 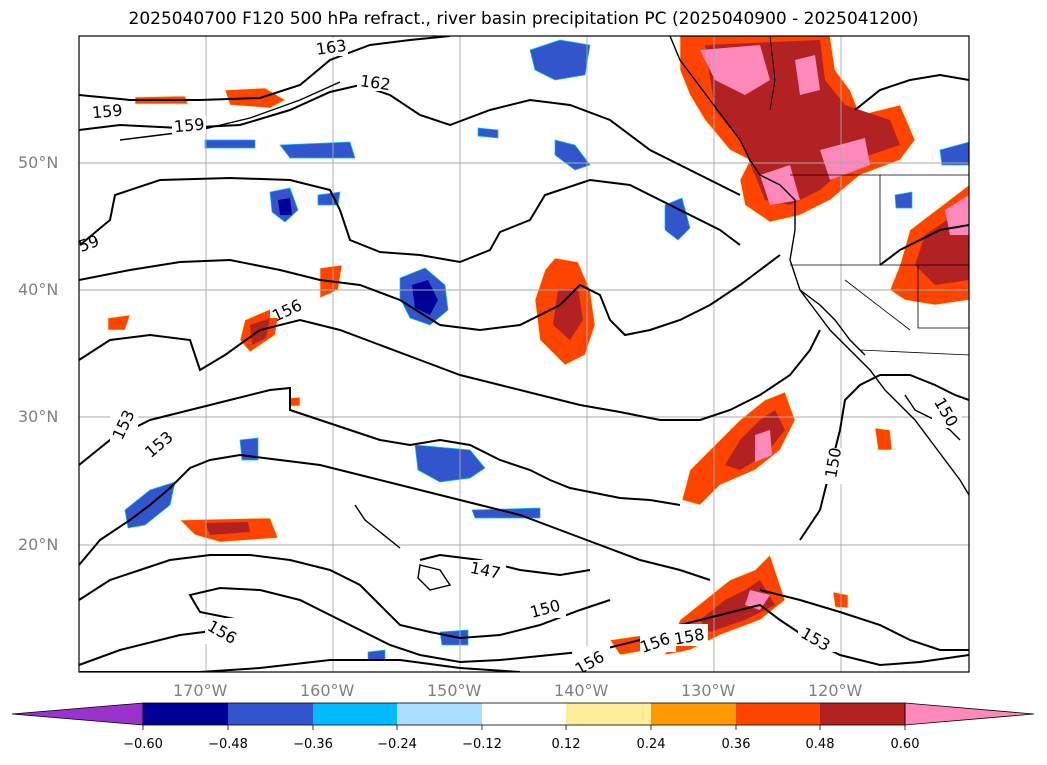 I want to click on colorbar-tick-label: 0.24, so click(x=651, y=744).